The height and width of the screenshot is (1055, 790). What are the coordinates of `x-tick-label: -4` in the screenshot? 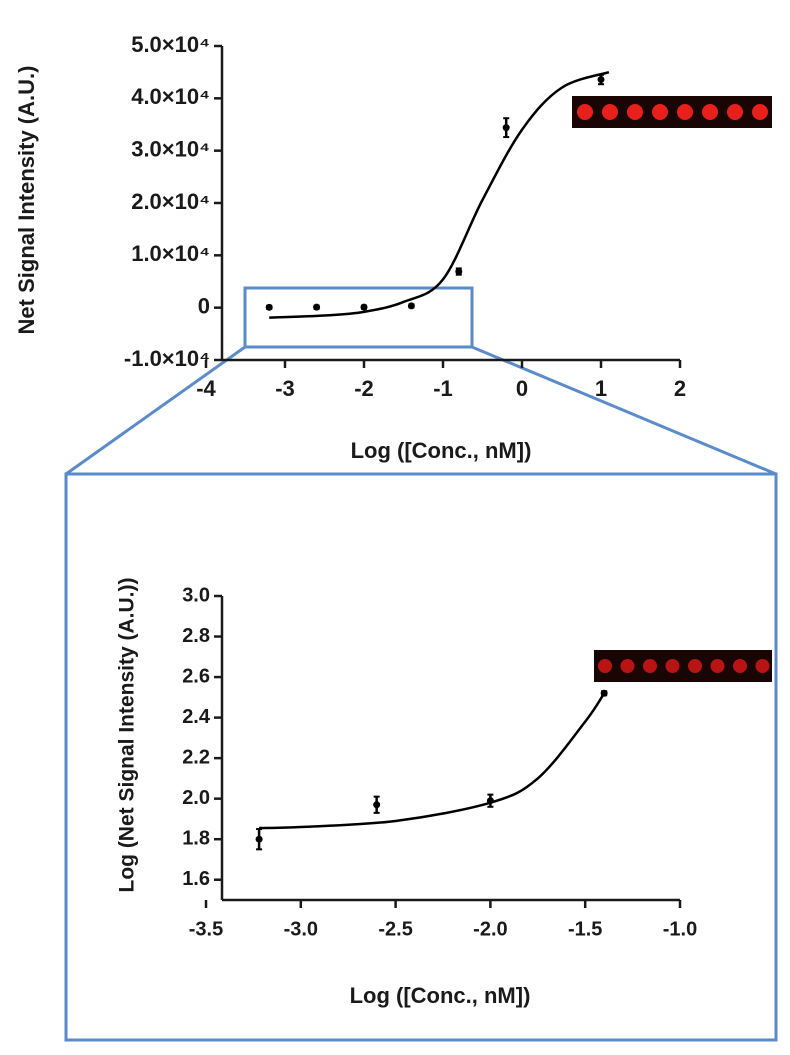 It's located at (206, 388).